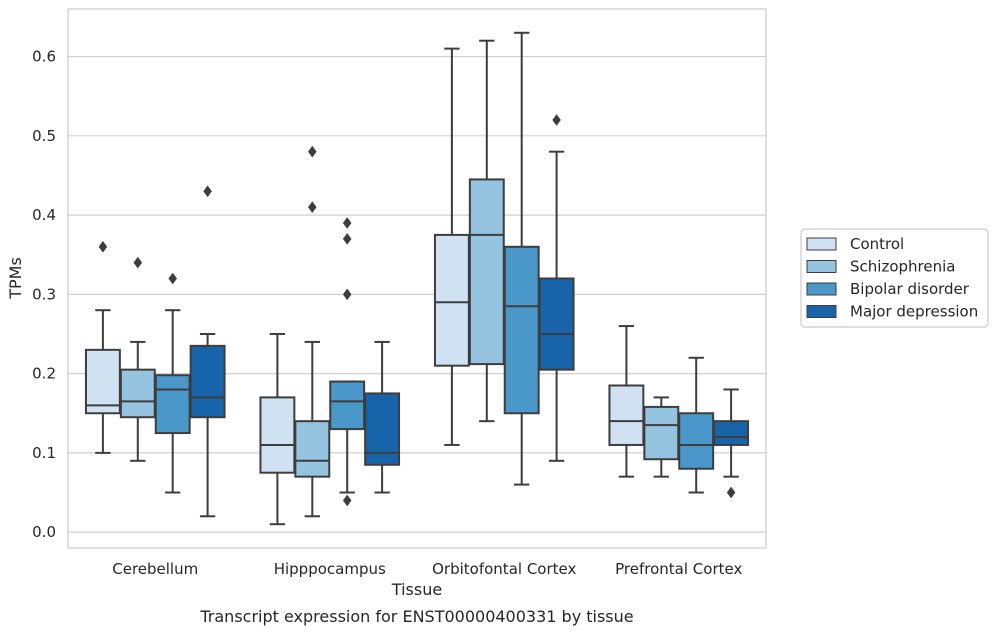 This screenshot has height=634, width=997. Describe the element at coordinates (44, 215) in the screenshot. I see `y-tick-label: 0.4` at that location.